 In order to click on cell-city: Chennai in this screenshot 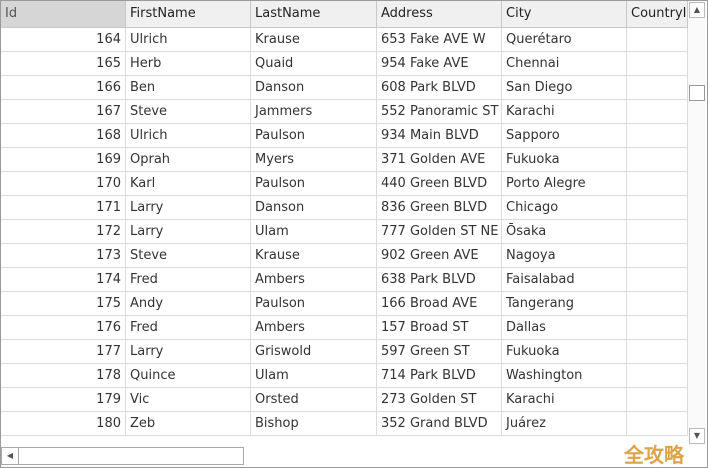, I will do `click(564, 63)`.